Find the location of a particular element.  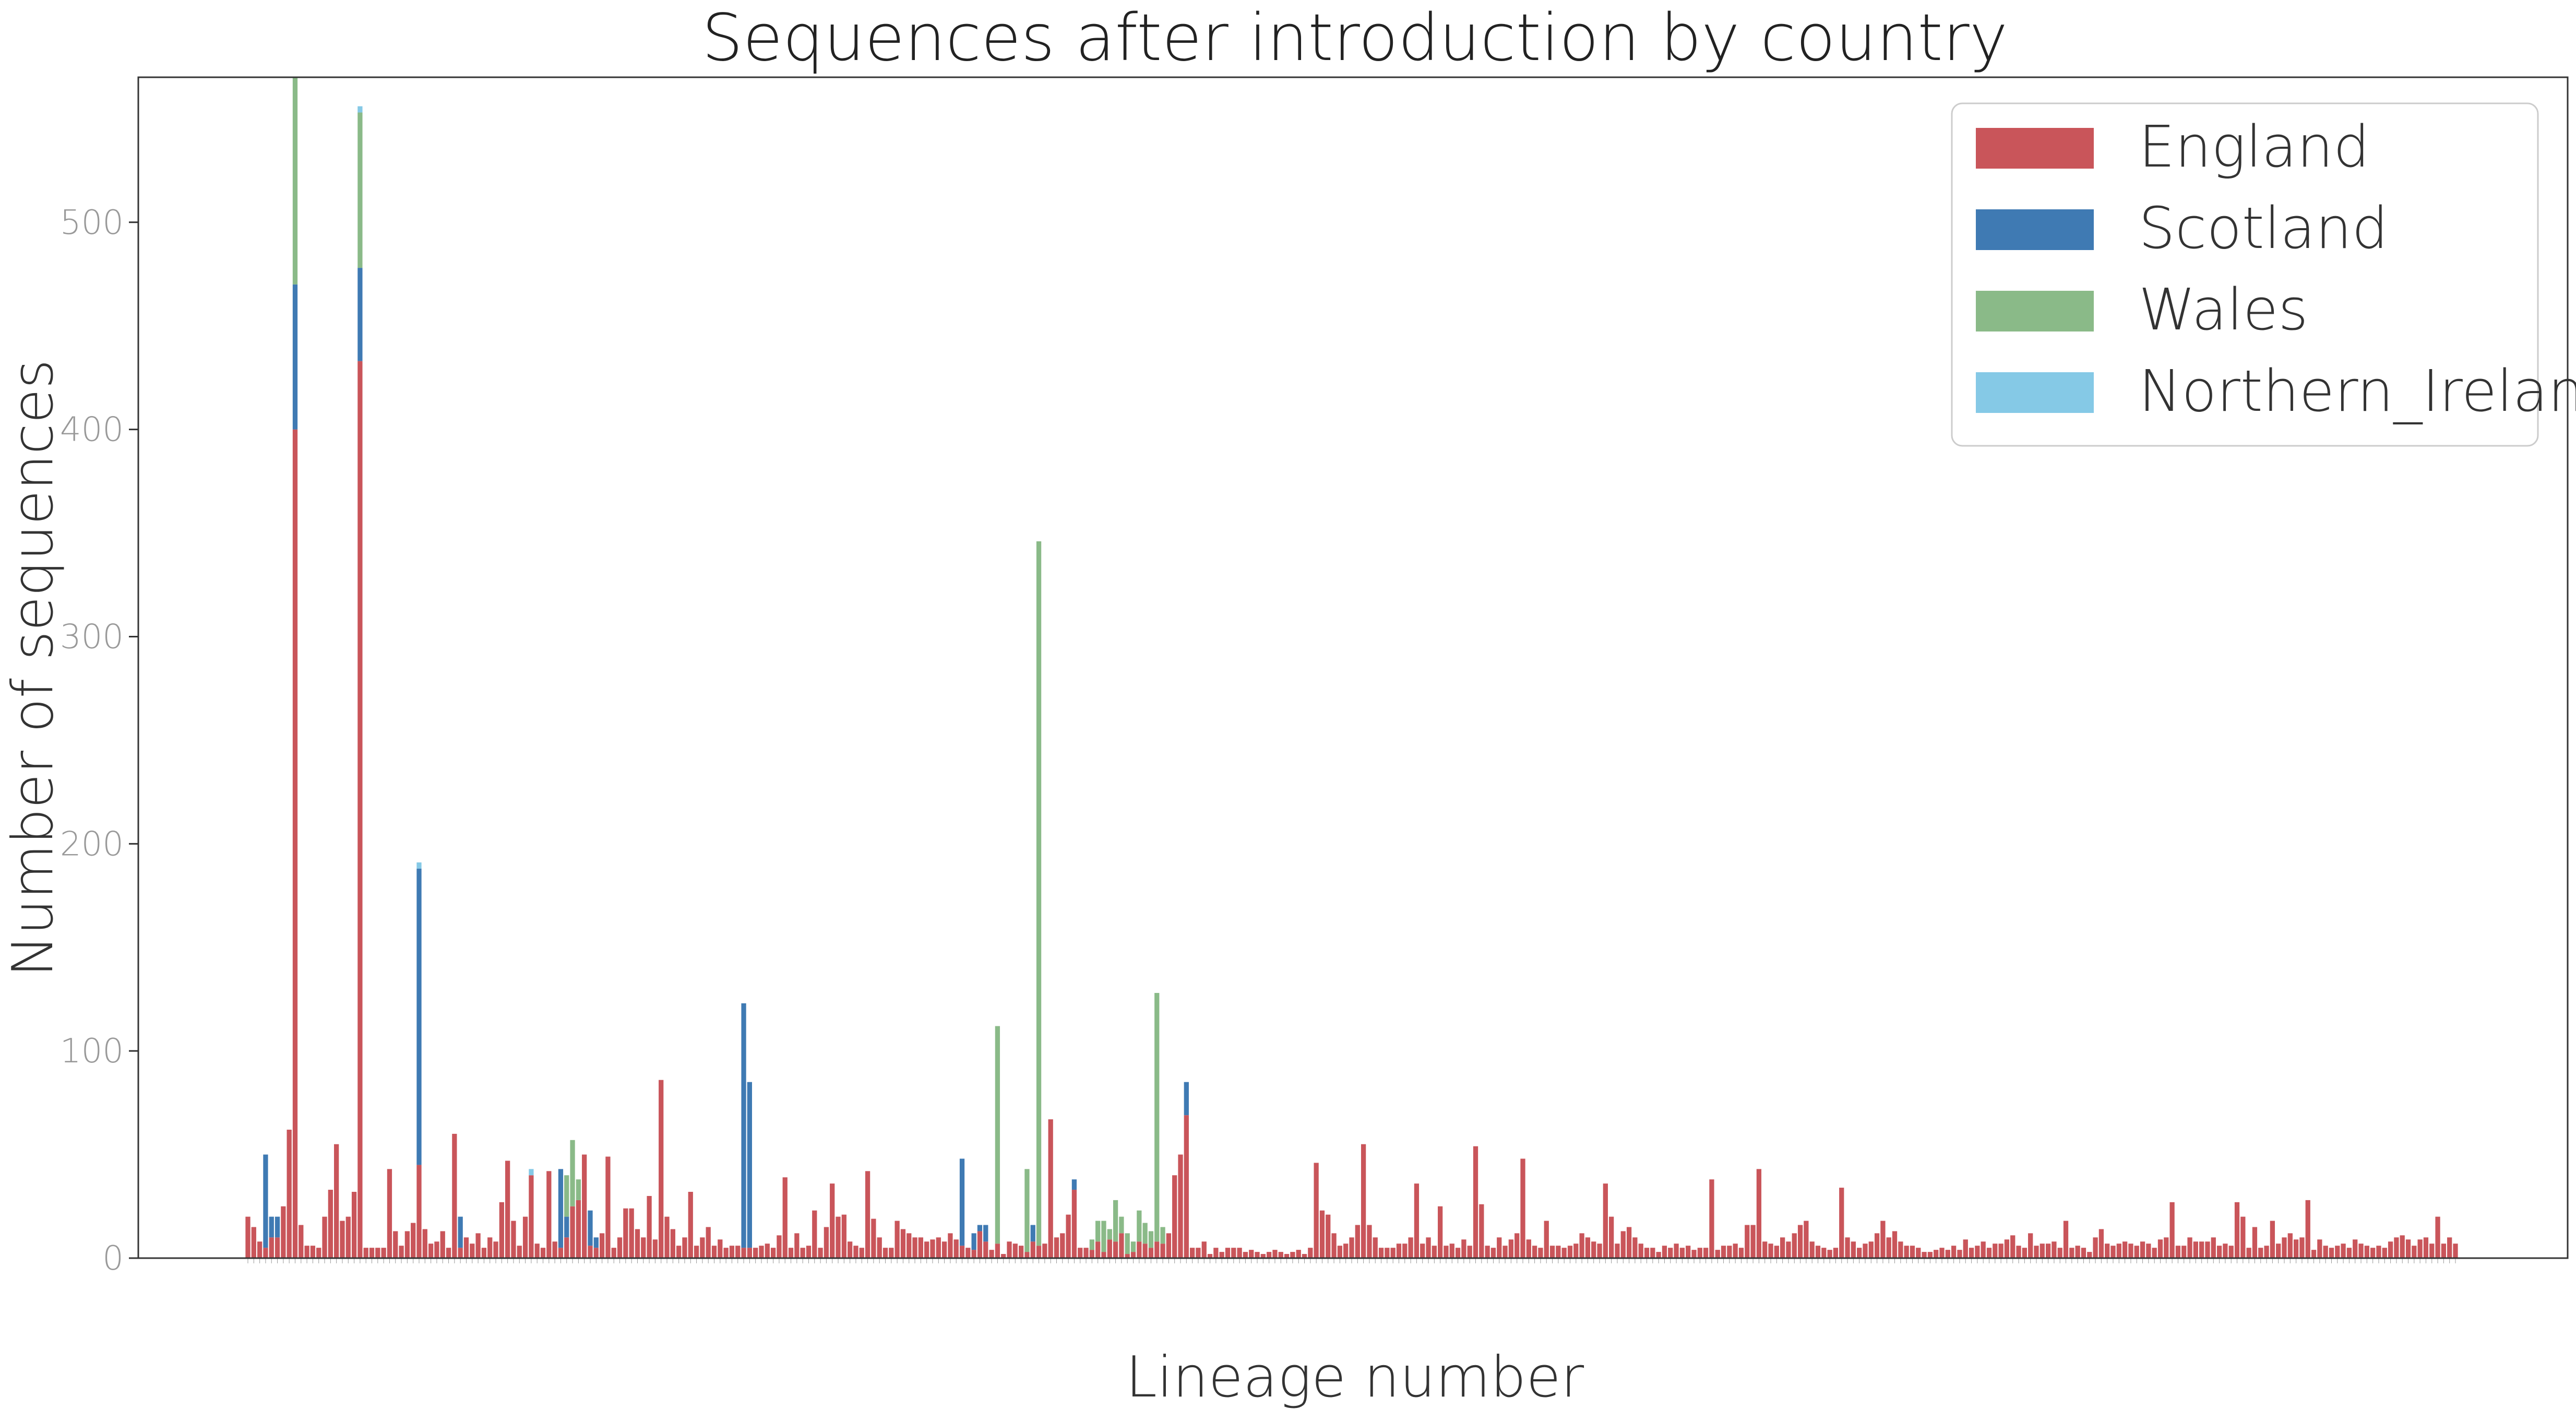

bar-segment-northern-ireland is located at coordinates (360, 109).